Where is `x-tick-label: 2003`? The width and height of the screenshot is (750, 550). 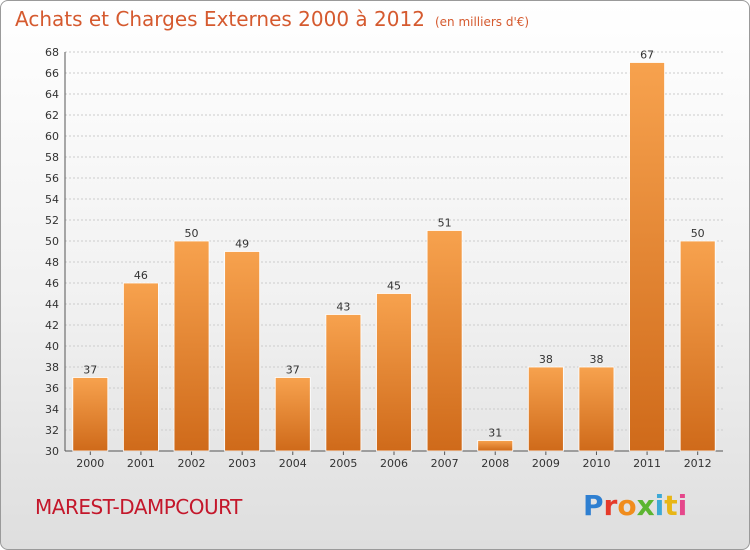 x-tick-label: 2003 is located at coordinates (242, 463).